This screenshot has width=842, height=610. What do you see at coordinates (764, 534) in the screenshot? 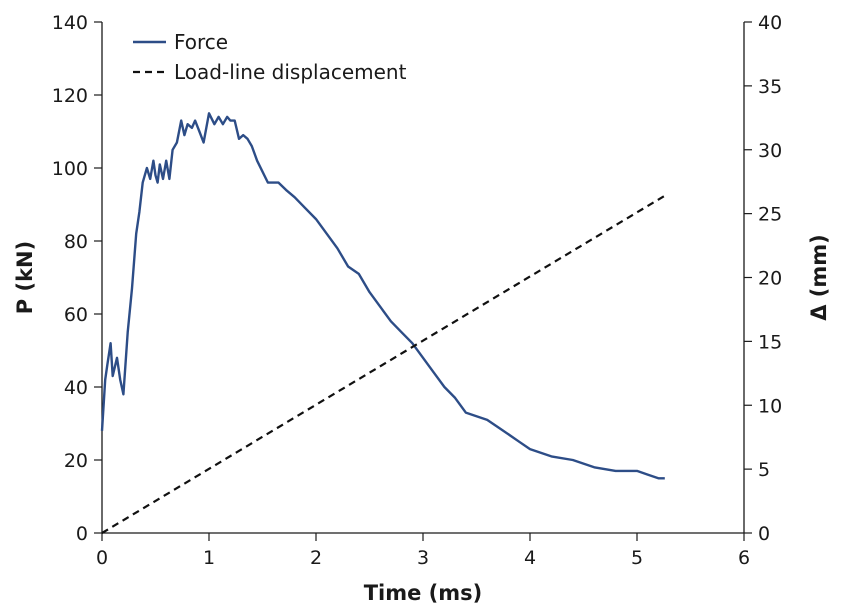
I see `right-y-tick-label: 0` at bounding box center [764, 534].